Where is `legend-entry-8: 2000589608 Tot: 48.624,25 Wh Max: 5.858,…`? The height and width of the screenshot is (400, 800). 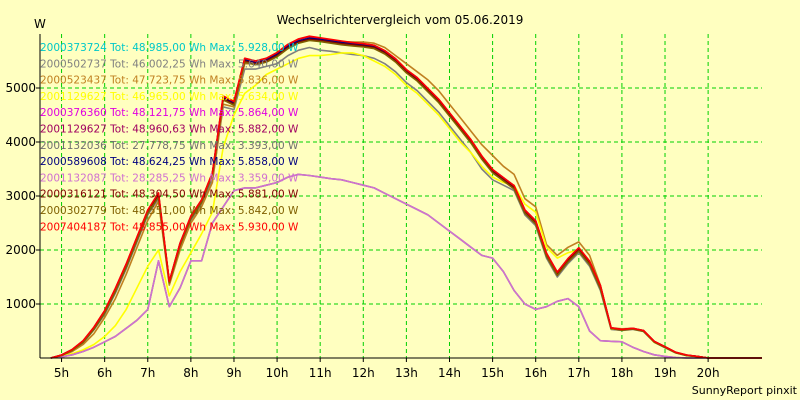 legend-entry-8: 2000589608 Tot: 48.624,25 Wh Max: 5.858,… is located at coordinates (169, 162).